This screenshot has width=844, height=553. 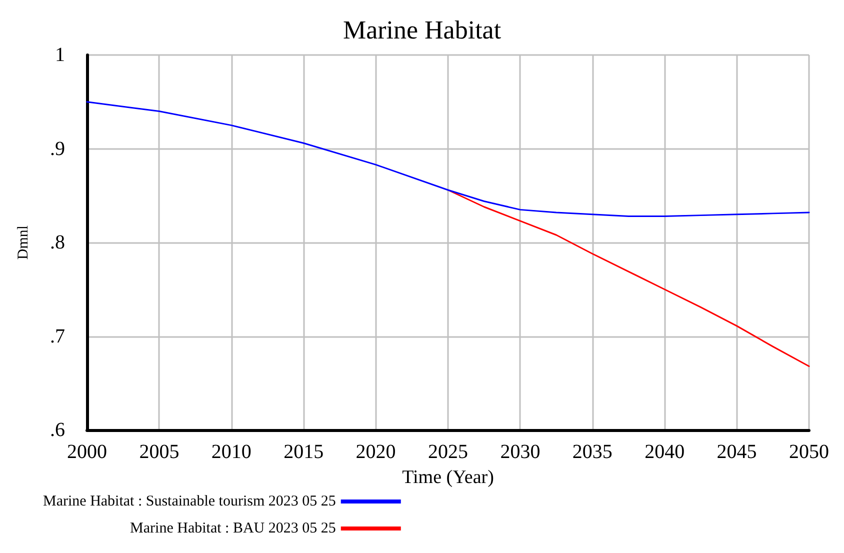 What do you see at coordinates (24, 242) in the screenshot?
I see `y-axis-title: Dmnl` at bounding box center [24, 242].